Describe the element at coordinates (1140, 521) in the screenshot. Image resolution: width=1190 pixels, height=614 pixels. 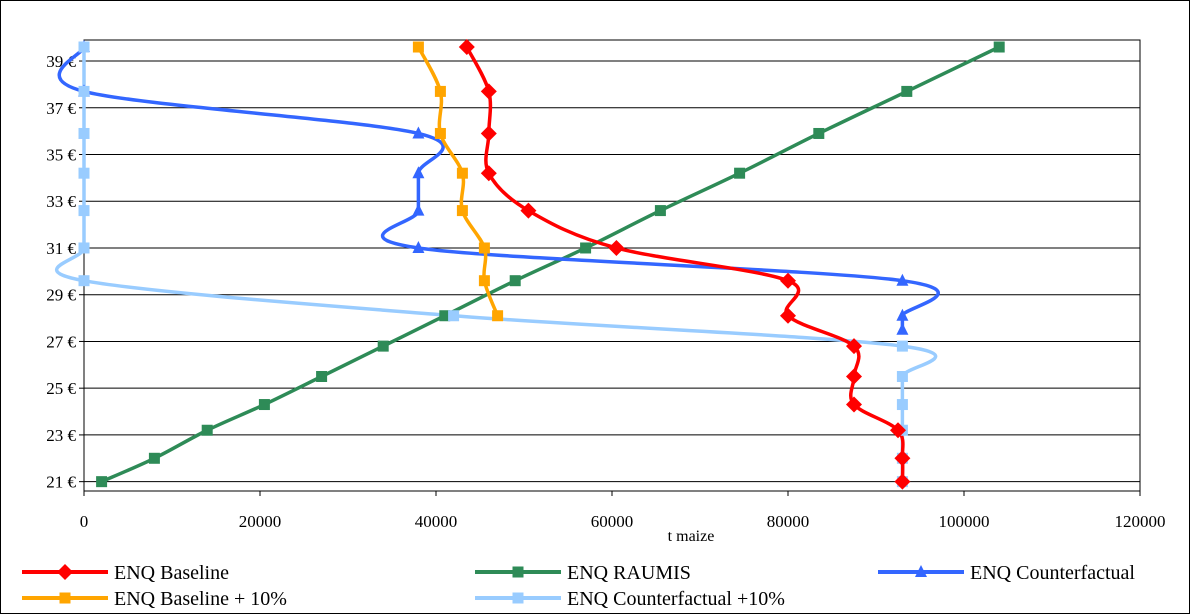
I see `x-tick-label: 120000` at that location.